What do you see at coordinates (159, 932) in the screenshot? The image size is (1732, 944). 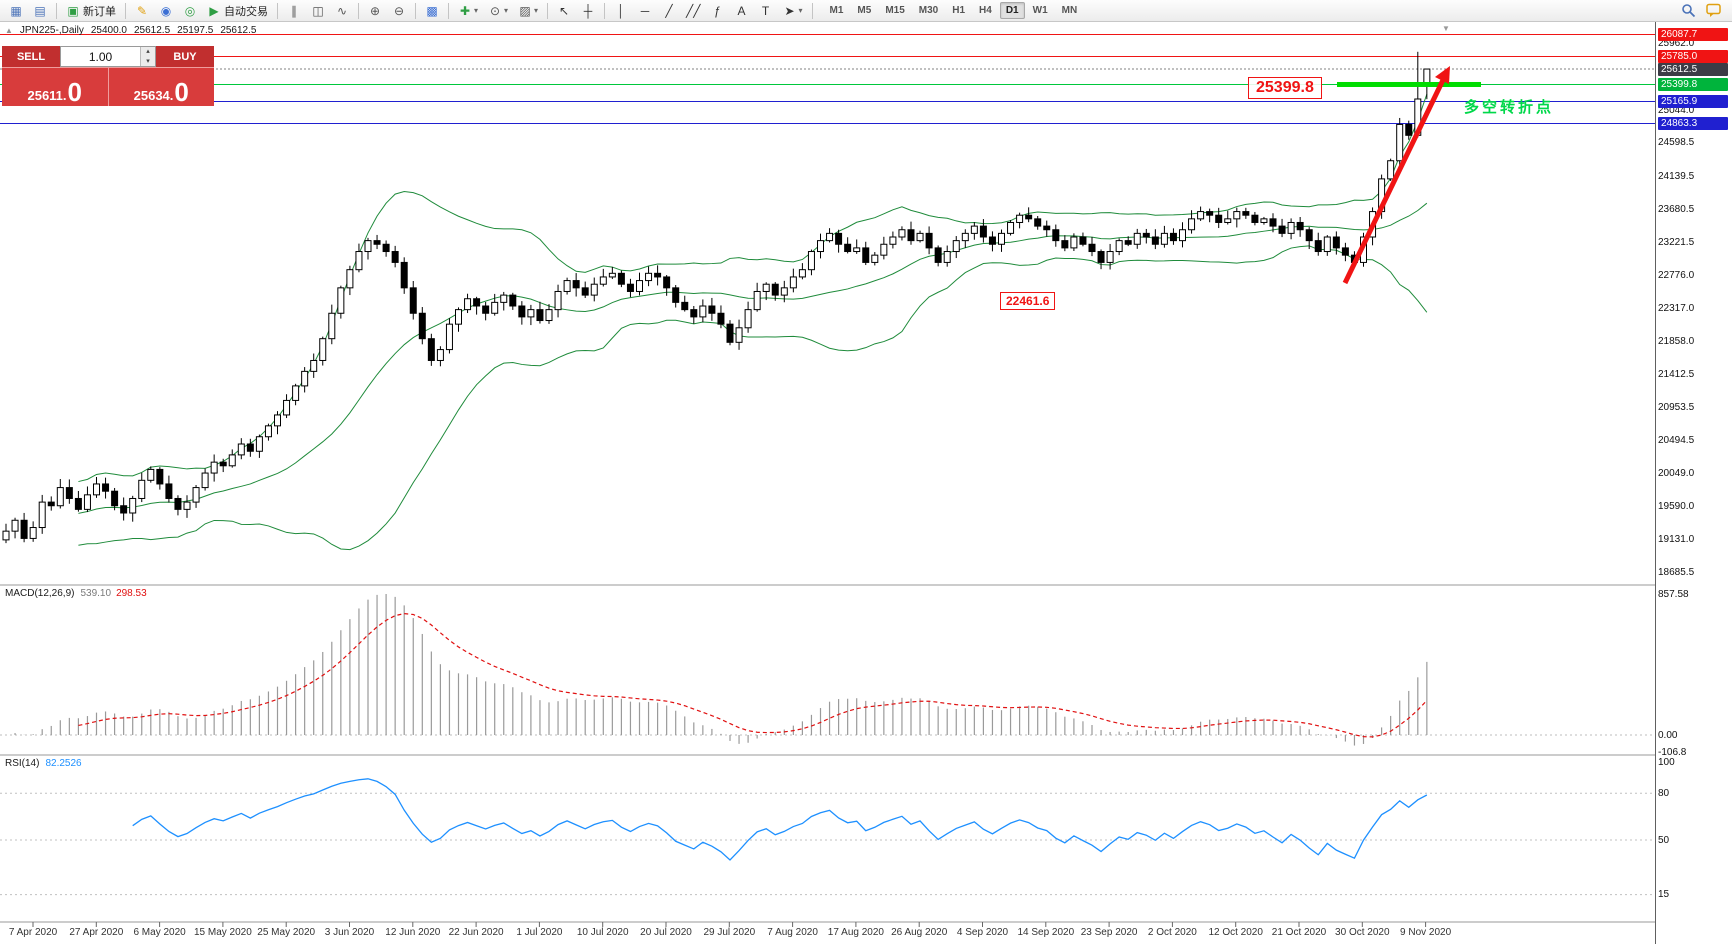 I see `time-axis-label: 6 May 2020` at bounding box center [159, 932].